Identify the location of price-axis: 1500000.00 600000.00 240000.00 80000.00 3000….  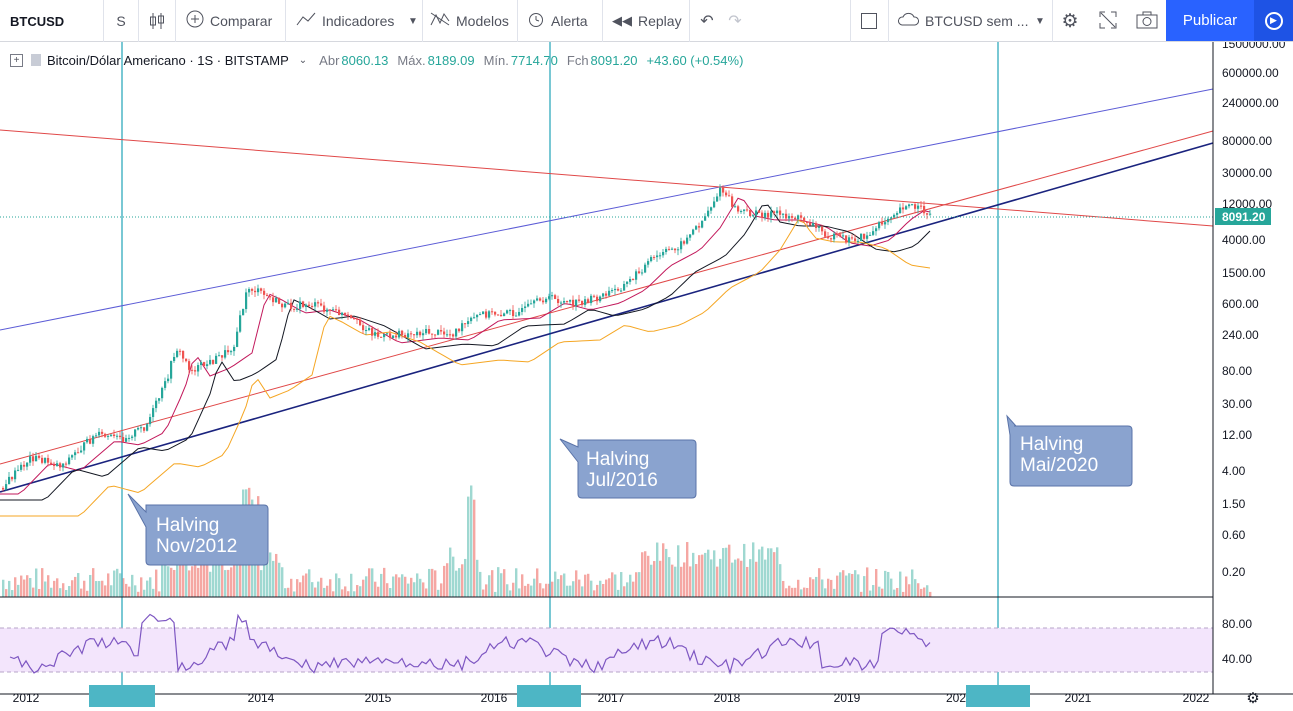
(1249, 368).